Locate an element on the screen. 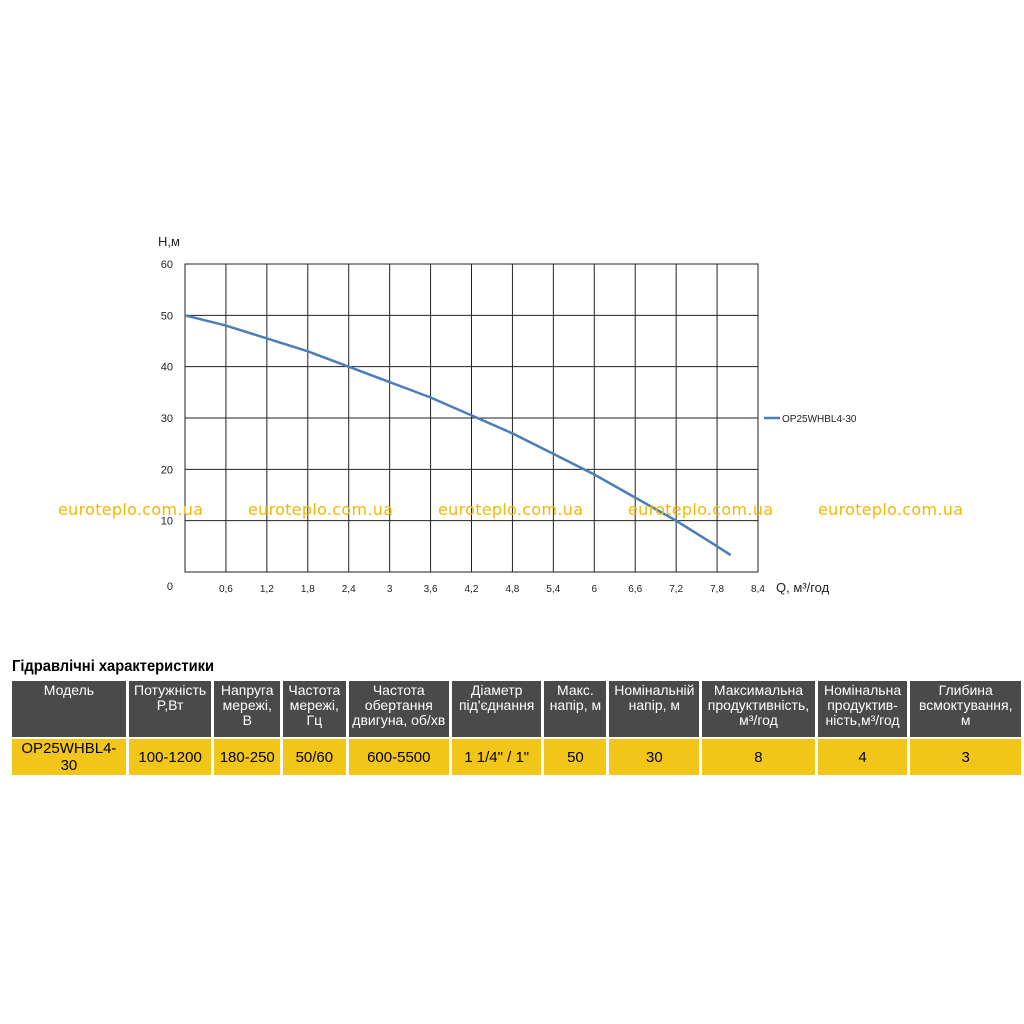  table-header-cell: Номінальній напір, м is located at coordinates (654, 709).